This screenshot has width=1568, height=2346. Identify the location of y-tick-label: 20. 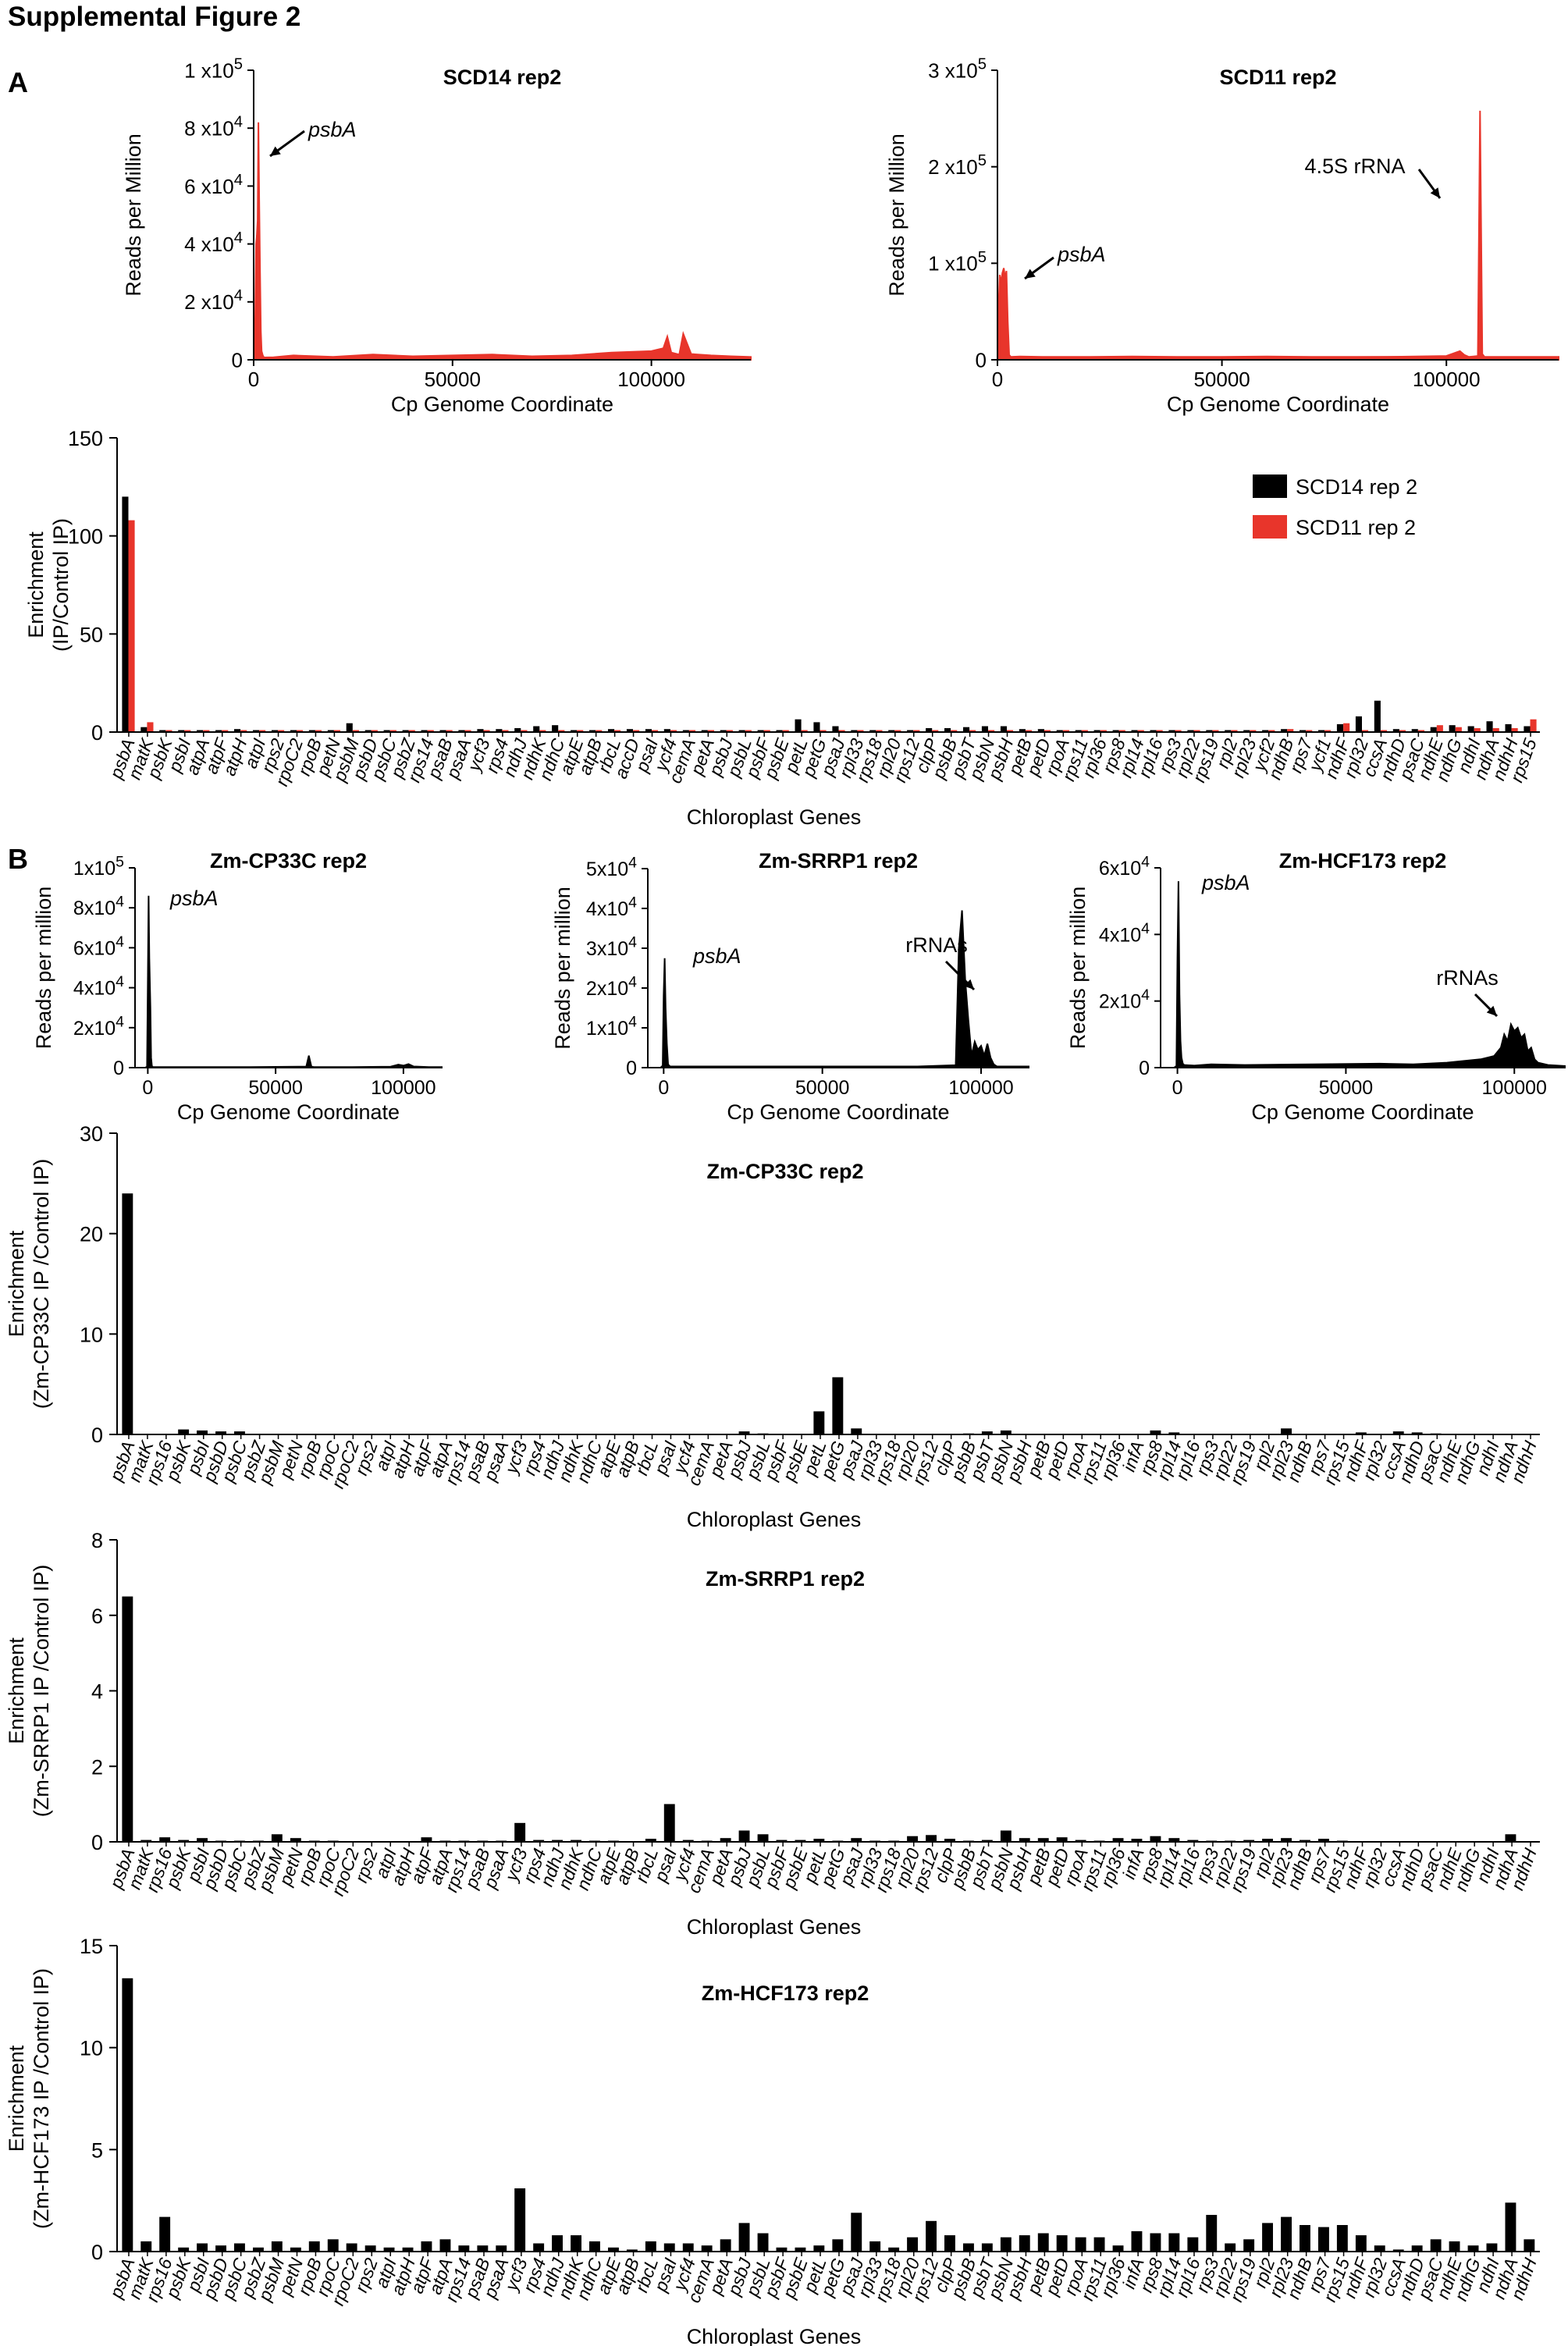
(91, 1234).